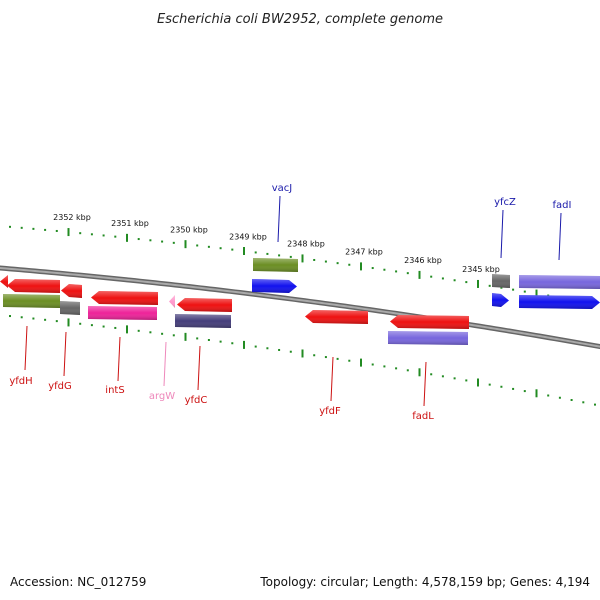 This screenshot has width=600, height=600. I want to click on tick-label: 2350 kbp, so click(189, 229).